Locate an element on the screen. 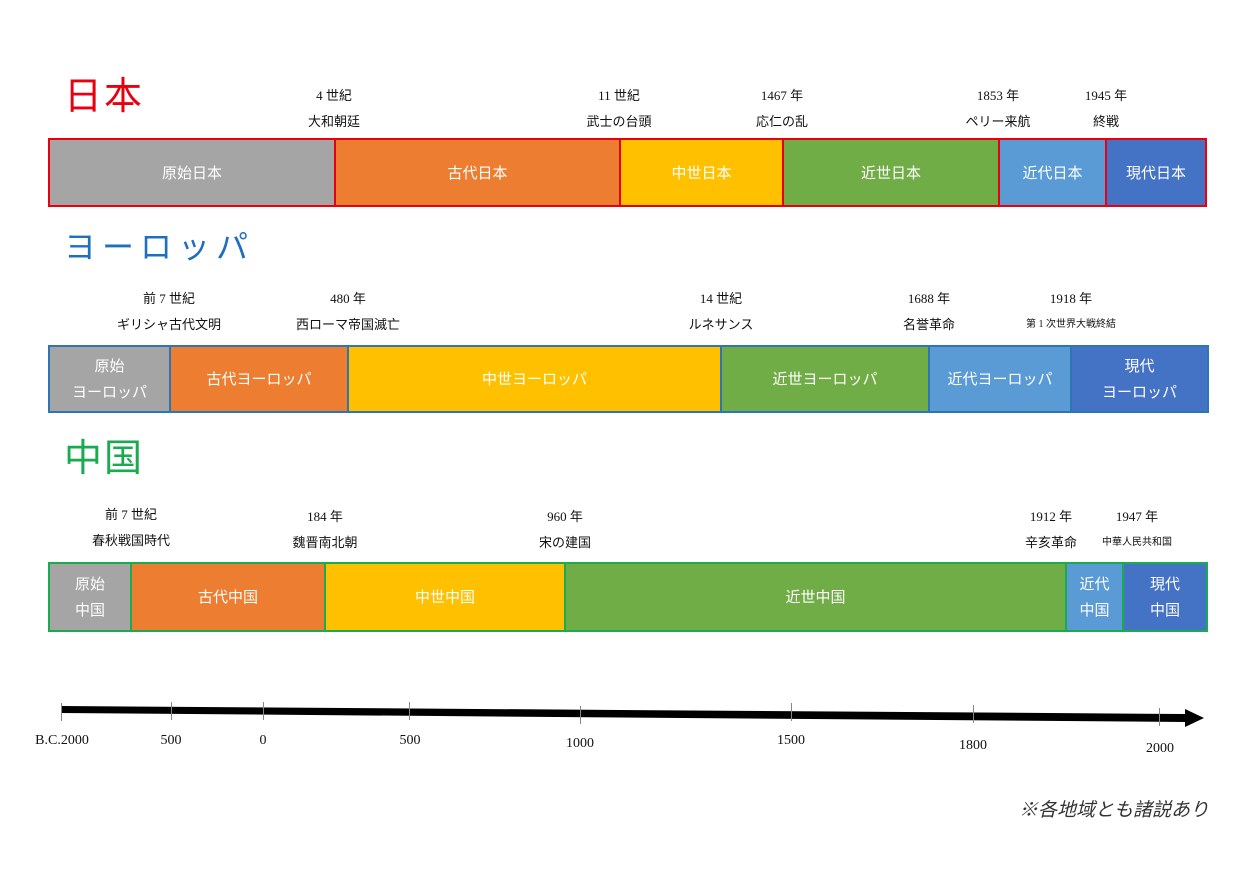 This screenshot has width=1253, height=881. europe-event: 480 年 西ローマ帝国滅亡 is located at coordinates (348, 312).